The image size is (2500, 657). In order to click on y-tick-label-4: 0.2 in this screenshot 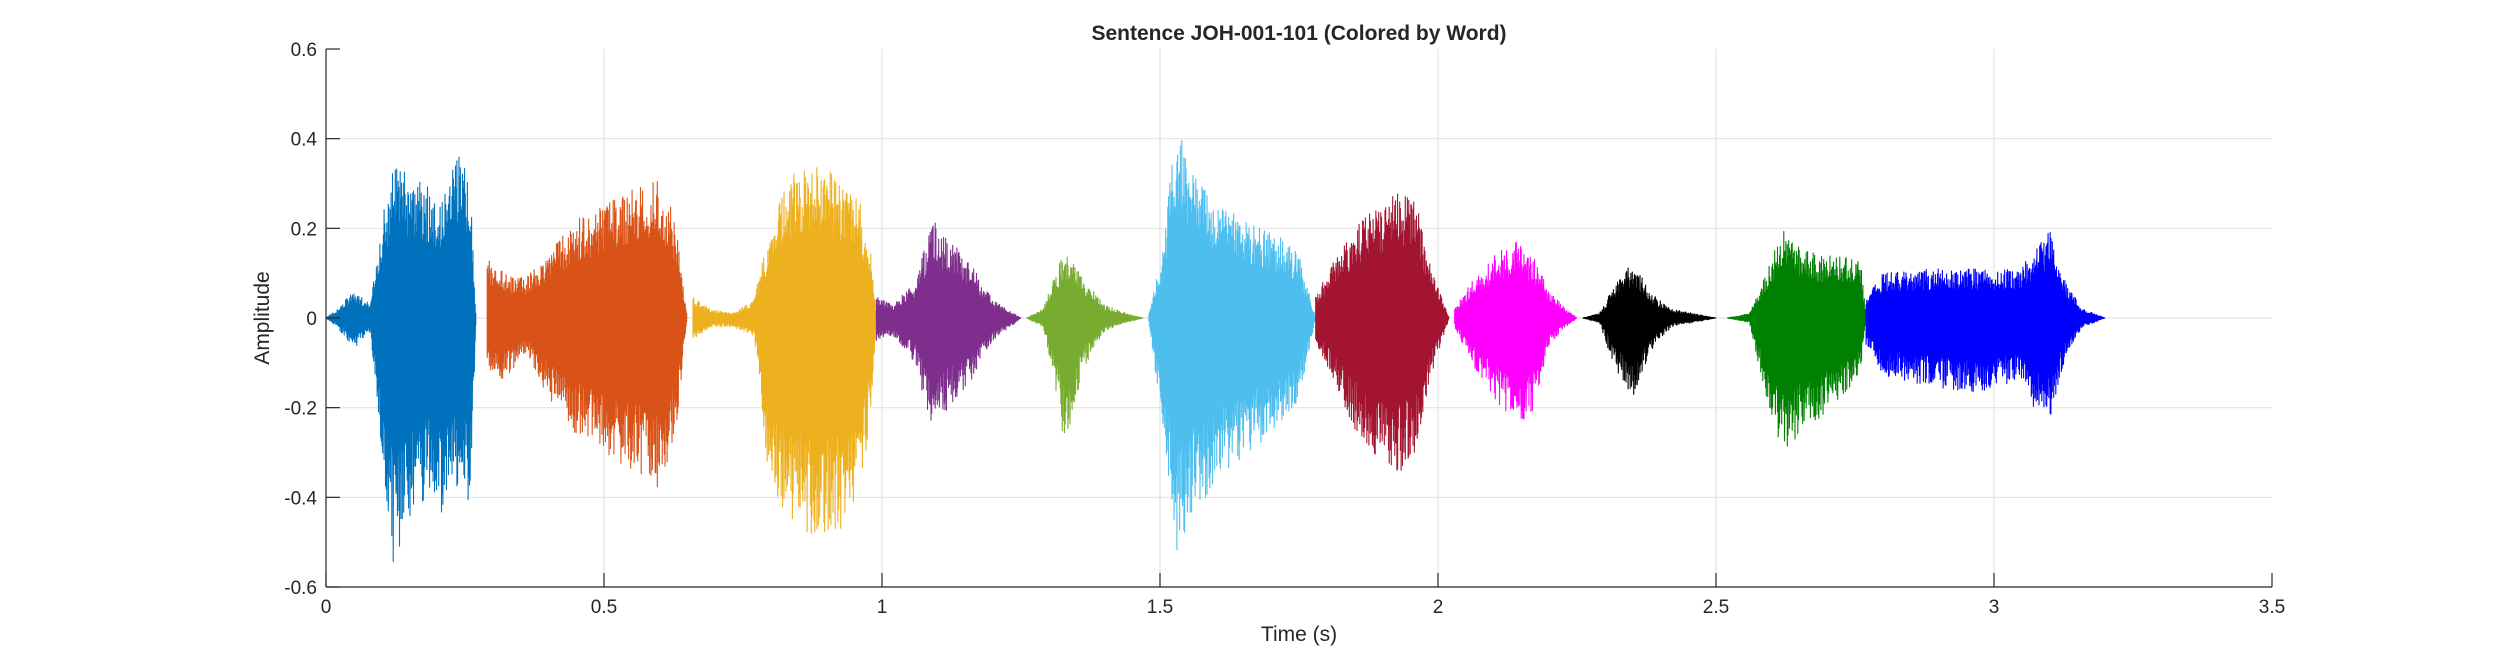, I will do `click(304, 229)`.